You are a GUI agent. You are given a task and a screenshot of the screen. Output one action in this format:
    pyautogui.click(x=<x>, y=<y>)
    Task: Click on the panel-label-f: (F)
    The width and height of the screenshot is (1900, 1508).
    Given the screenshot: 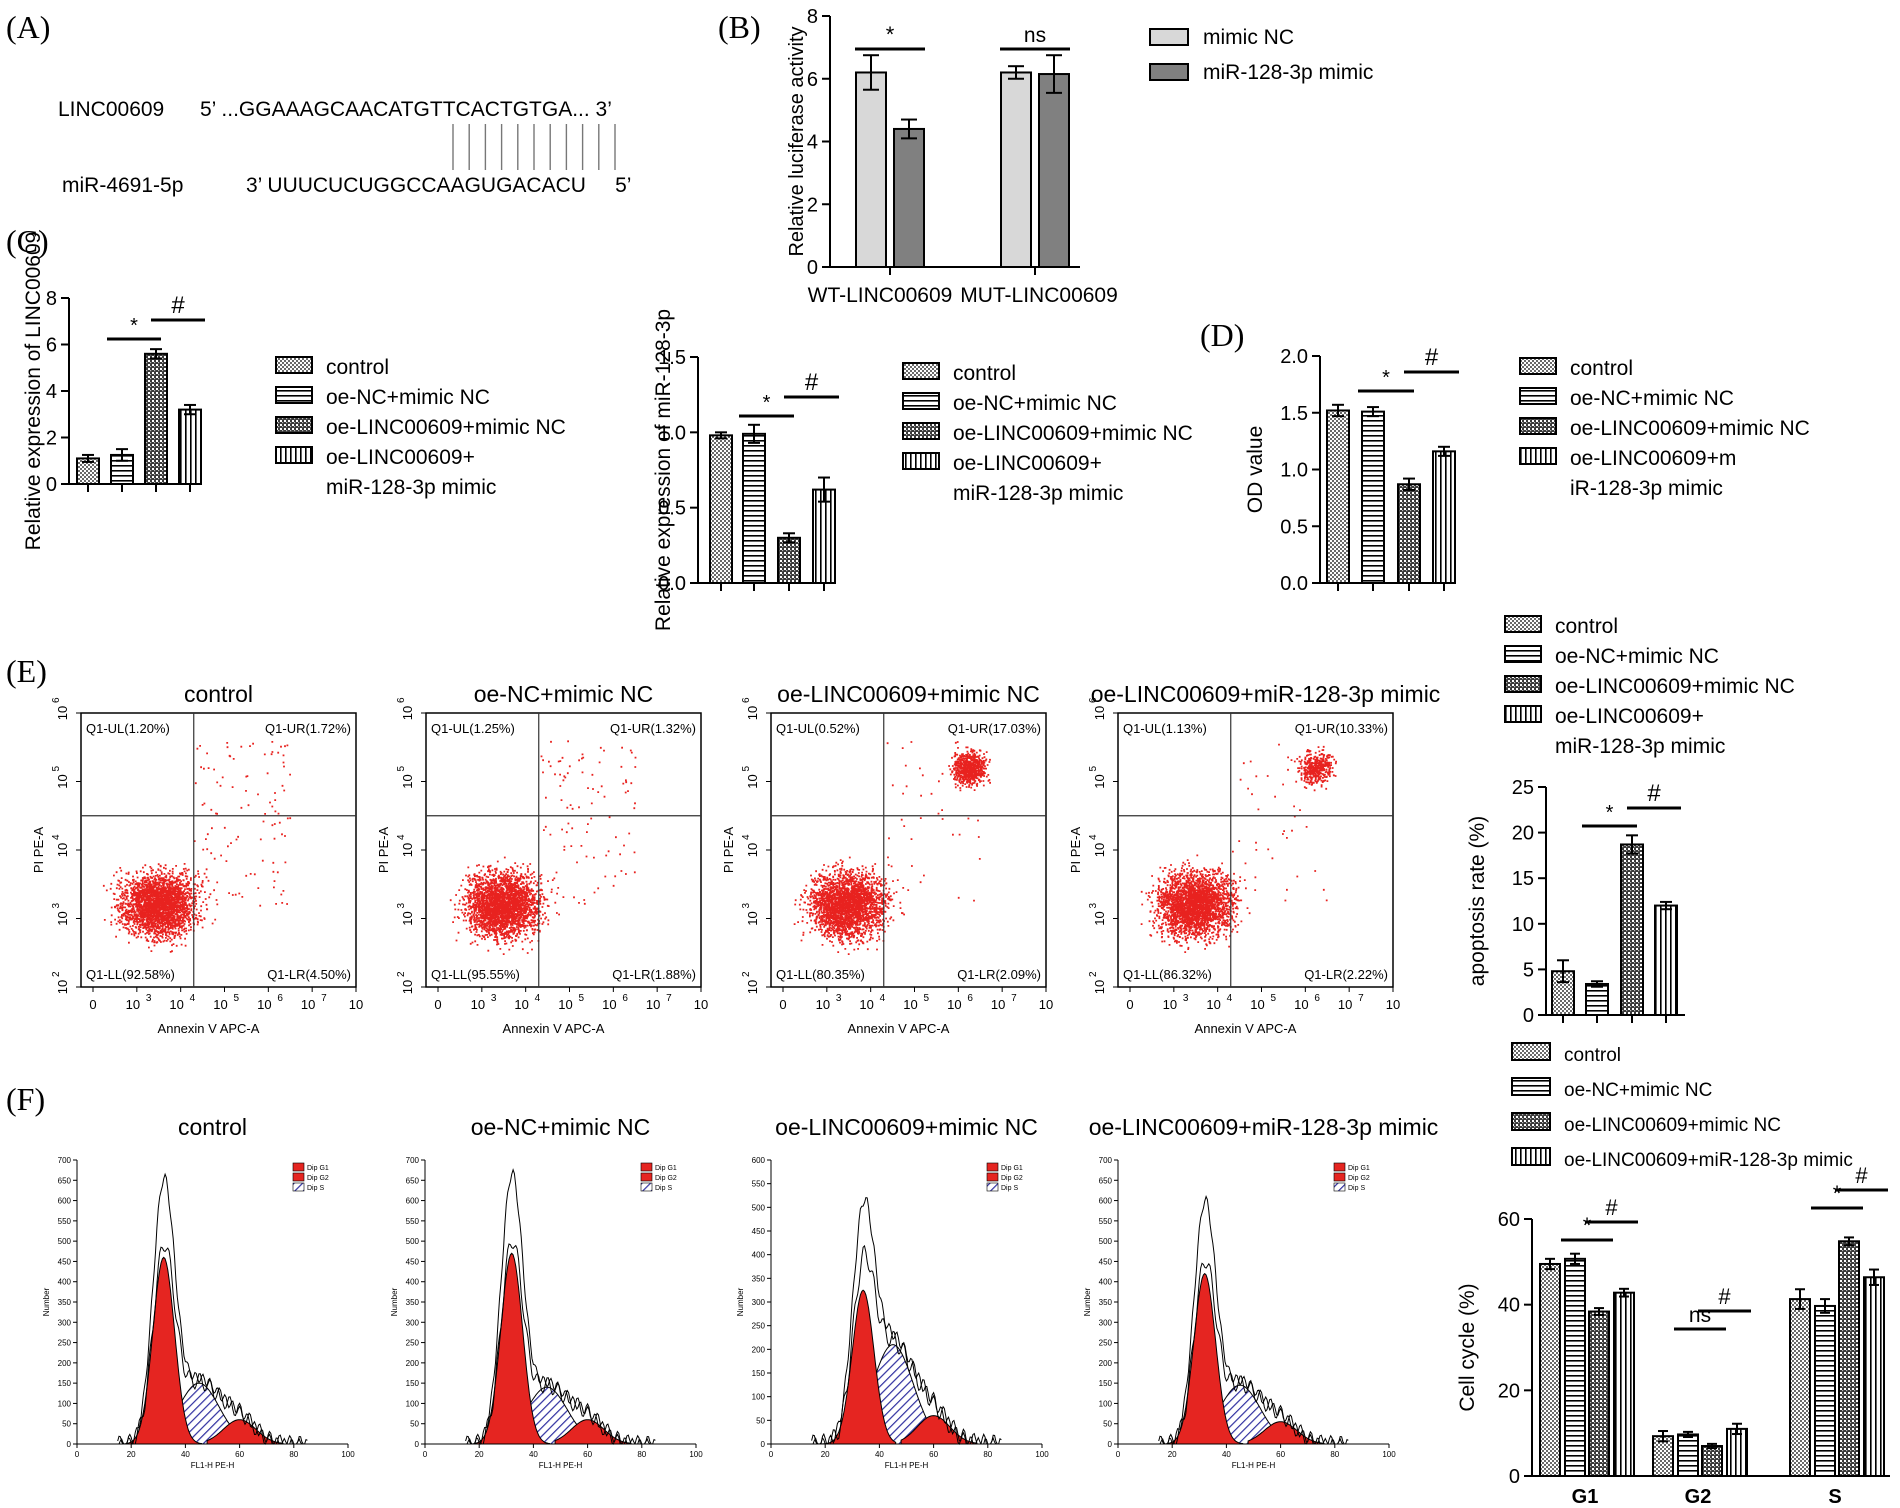 What is the action you would take?
    pyautogui.click(x=25, y=1099)
    